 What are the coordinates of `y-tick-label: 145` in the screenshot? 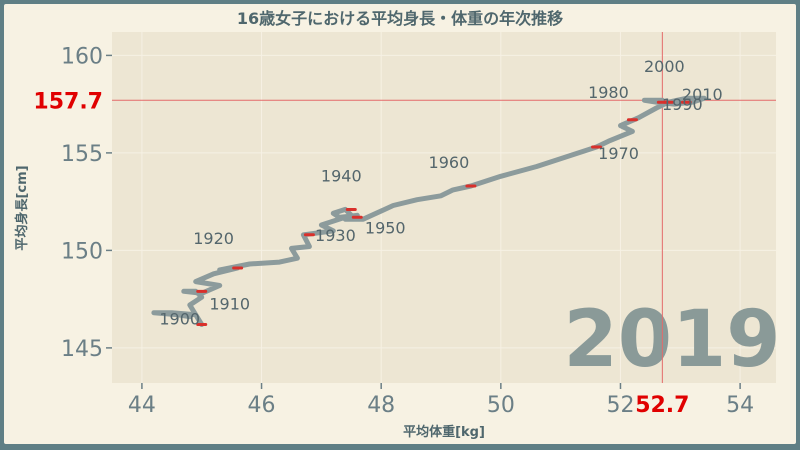 It's located at (82, 349).